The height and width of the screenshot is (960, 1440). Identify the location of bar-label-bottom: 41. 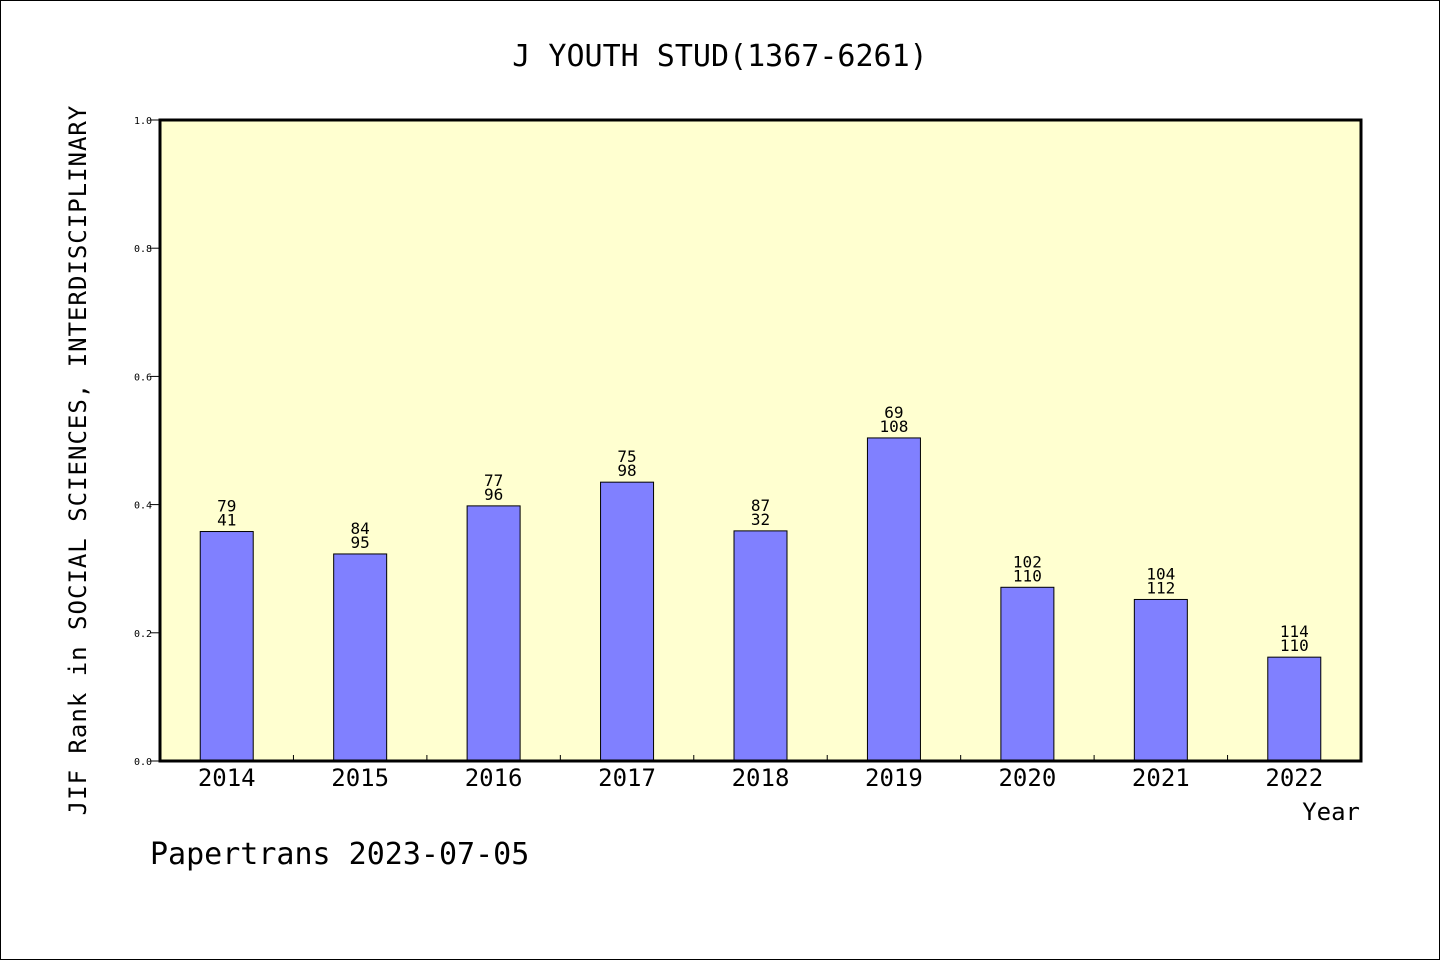
(226, 520).